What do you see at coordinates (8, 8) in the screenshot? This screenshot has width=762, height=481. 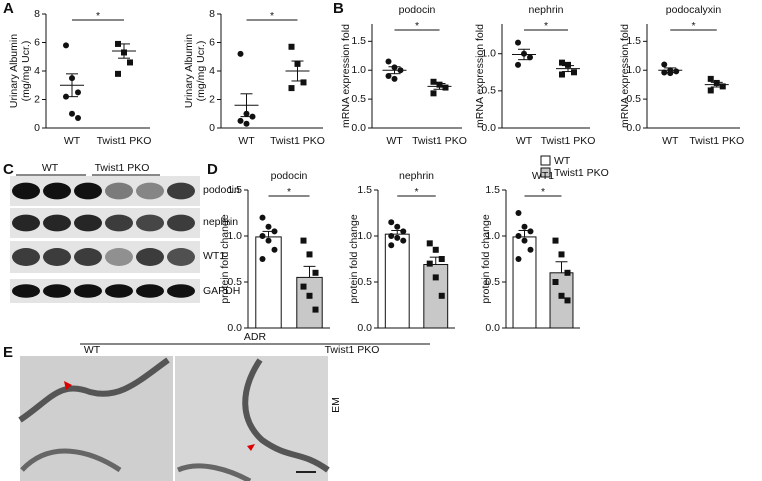 I see `panel-label: A` at bounding box center [8, 8].